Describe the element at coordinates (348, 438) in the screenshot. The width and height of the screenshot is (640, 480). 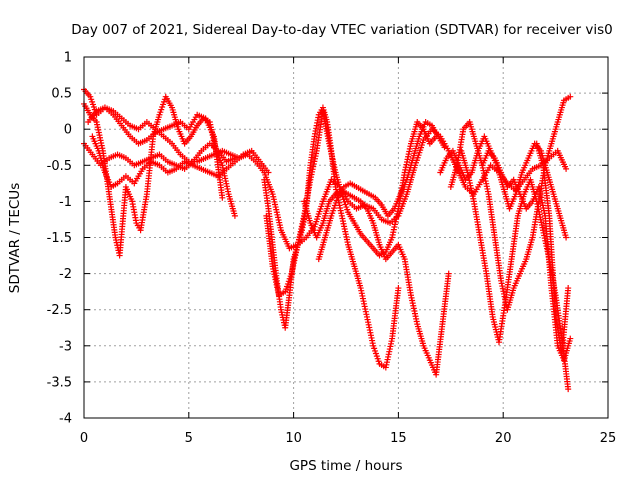
I see `x-tick-labels: 0 5 10 15 20 25` at that location.